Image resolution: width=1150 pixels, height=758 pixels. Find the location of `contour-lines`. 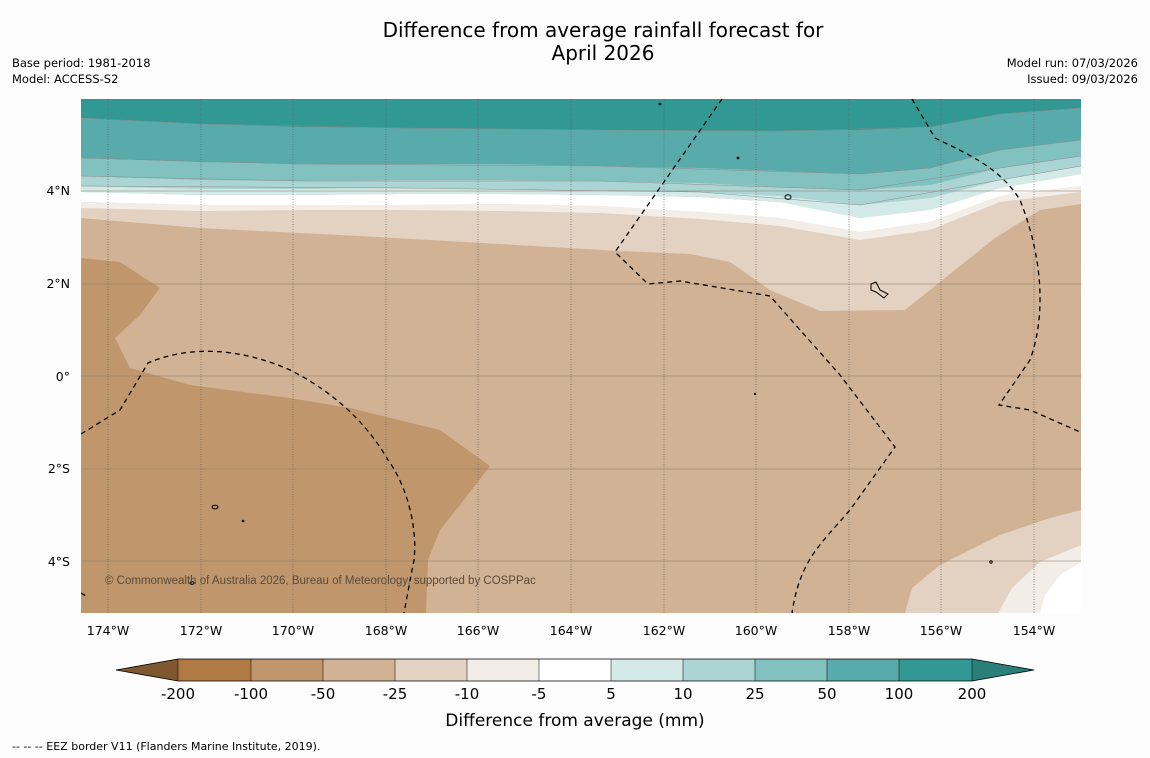

contour-lines is located at coordinates (581, 156).